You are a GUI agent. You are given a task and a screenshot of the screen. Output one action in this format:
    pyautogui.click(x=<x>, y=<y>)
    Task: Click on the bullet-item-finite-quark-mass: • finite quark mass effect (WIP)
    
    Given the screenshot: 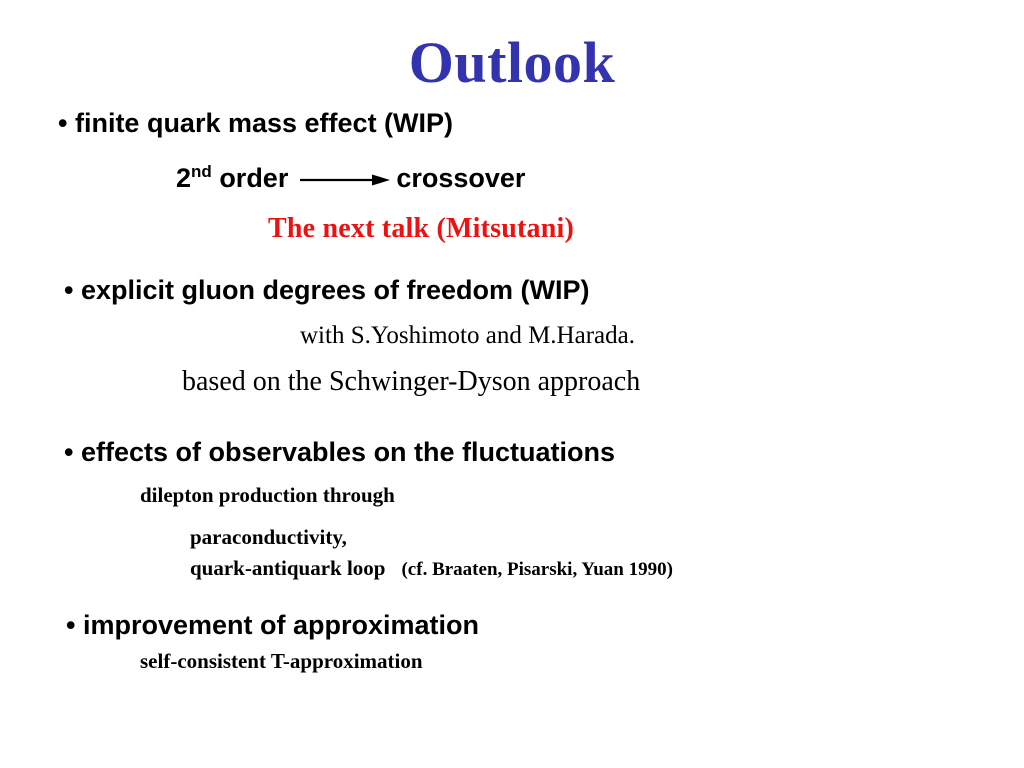 What is the action you would take?
    pyautogui.click(x=256, y=123)
    